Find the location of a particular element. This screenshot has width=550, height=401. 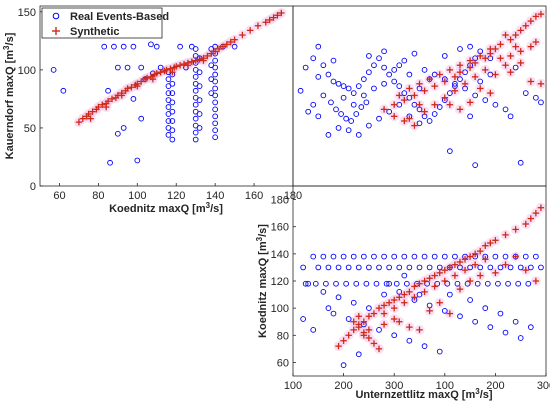

x-tick-label: 200 is located at coordinates (495, 386).